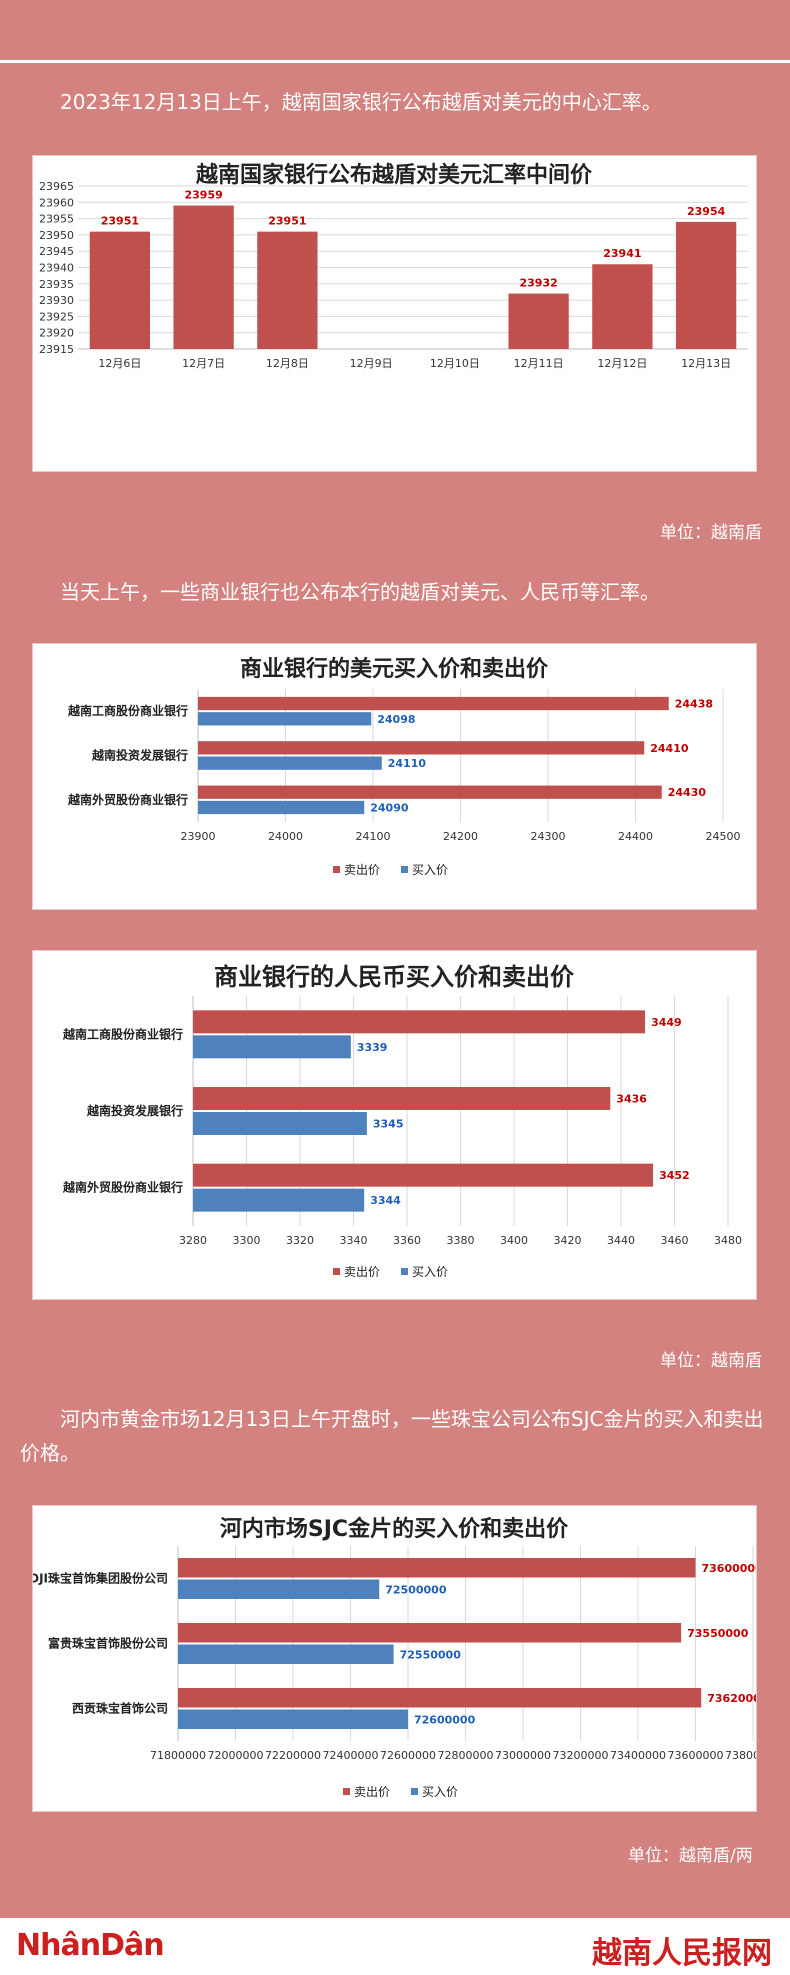 This screenshot has width=790, height=1975. Describe the element at coordinates (461, 1240) in the screenshot. I see `x-tick-label: 3380` at that location.